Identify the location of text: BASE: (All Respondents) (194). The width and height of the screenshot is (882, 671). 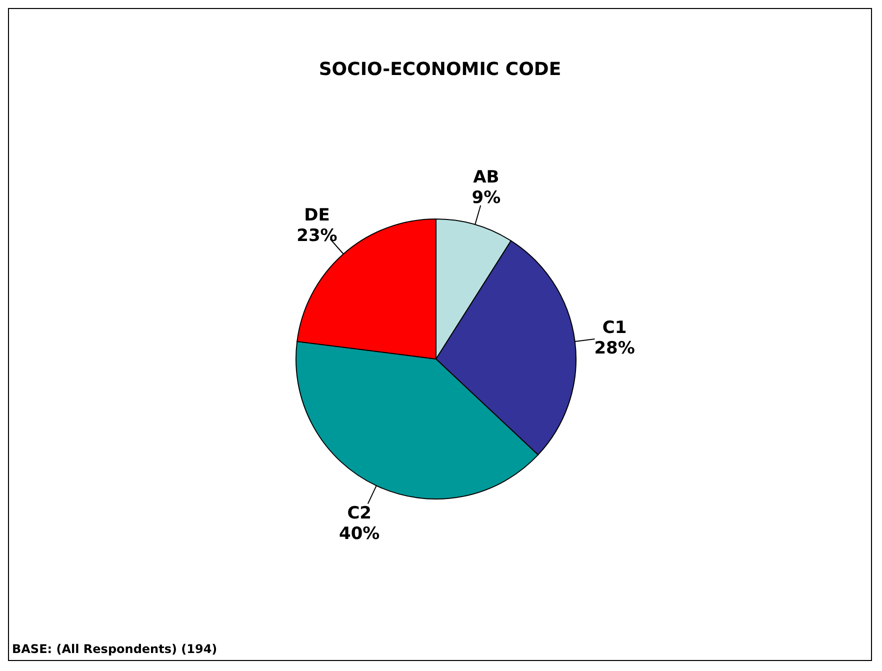
(115, 649).